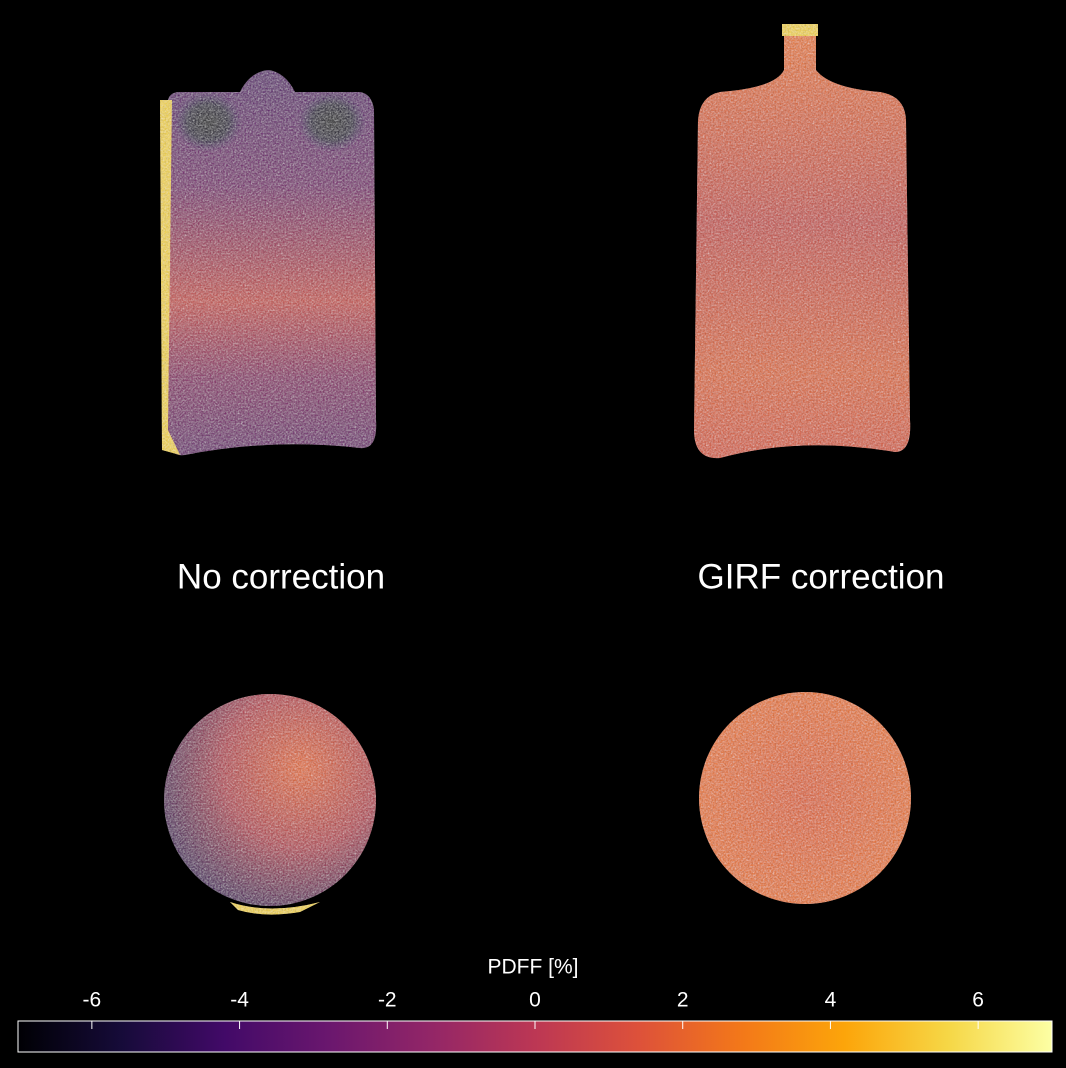 The image size is (1066, 1068). What do you see at coordinates (281, 576) in the screenshot?
I see `panel-label: No correction` at bounding box center [281, 576].